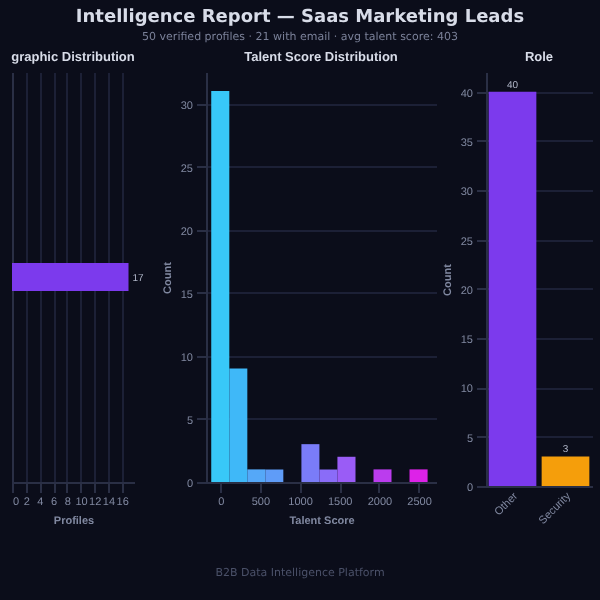 The image size is (600, 600). Describe the element at coordinates (300, 18) in the screenshot. I see `text: Intelligence Report — Saas Marketing Leads` at that location.